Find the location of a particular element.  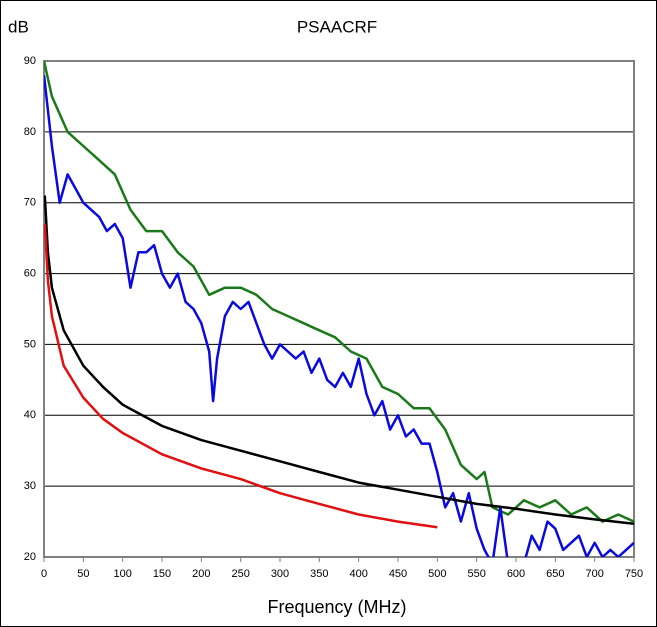

x-tick-label: 300 is located at coordinates (280, 574).